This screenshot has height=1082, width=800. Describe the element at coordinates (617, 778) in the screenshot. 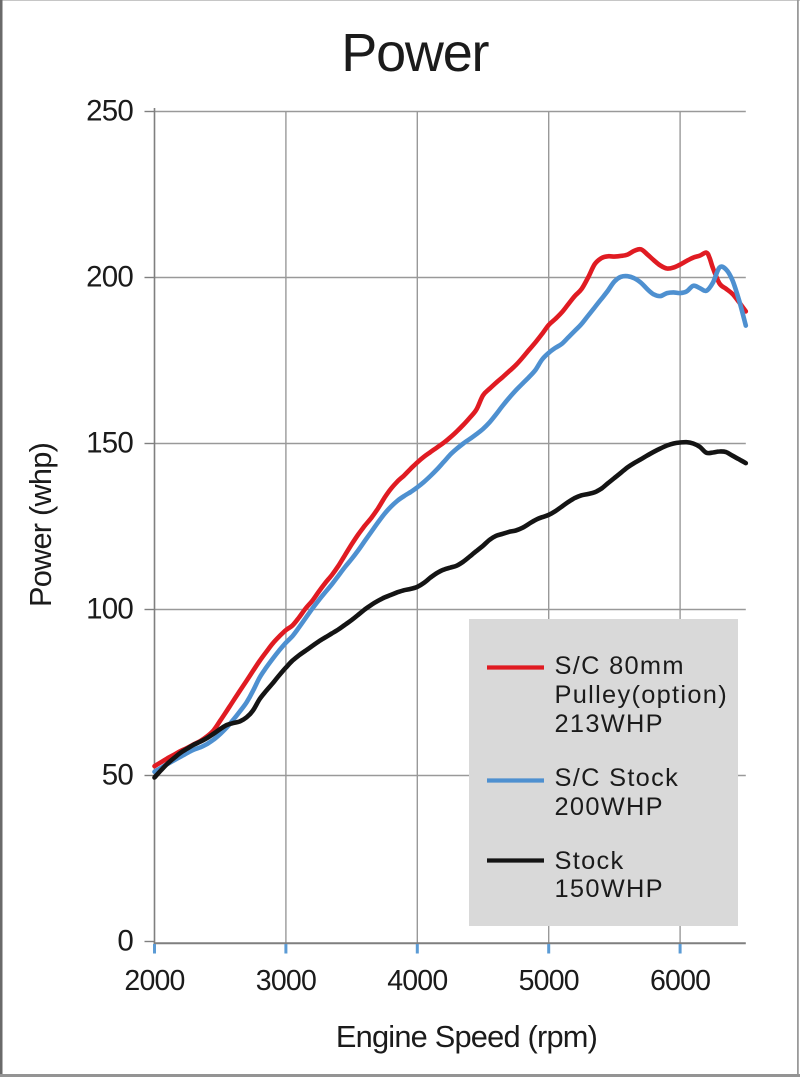

I see `svg-text: S/C Stock` at that location.